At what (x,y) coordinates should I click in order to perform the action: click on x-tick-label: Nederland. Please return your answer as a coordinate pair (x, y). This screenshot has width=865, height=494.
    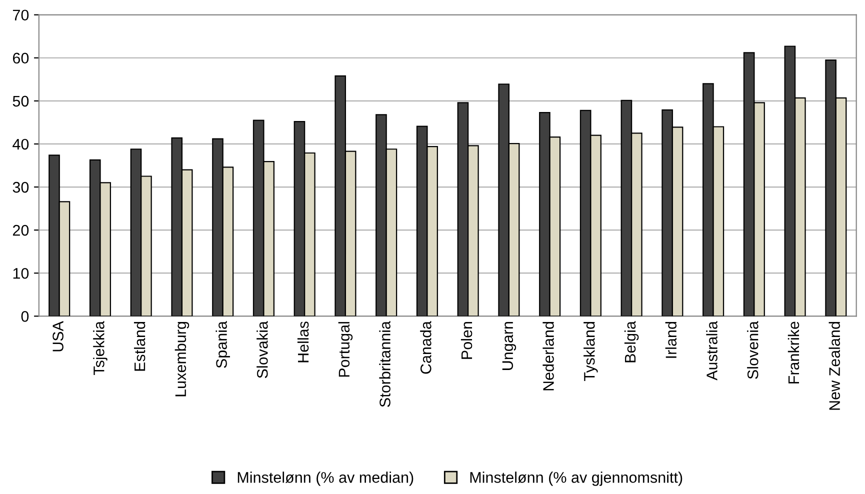
    Looking at the image, I should click on (548, 356).